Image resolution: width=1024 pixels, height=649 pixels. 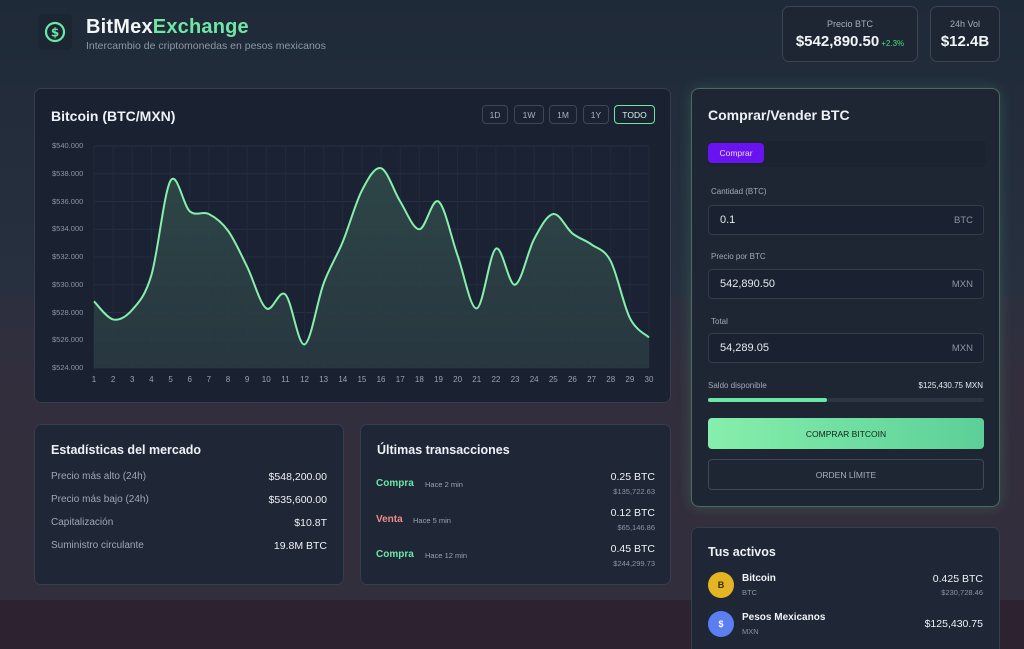 I want to click on x-tick-label: 6, so click(x=189, y=379).